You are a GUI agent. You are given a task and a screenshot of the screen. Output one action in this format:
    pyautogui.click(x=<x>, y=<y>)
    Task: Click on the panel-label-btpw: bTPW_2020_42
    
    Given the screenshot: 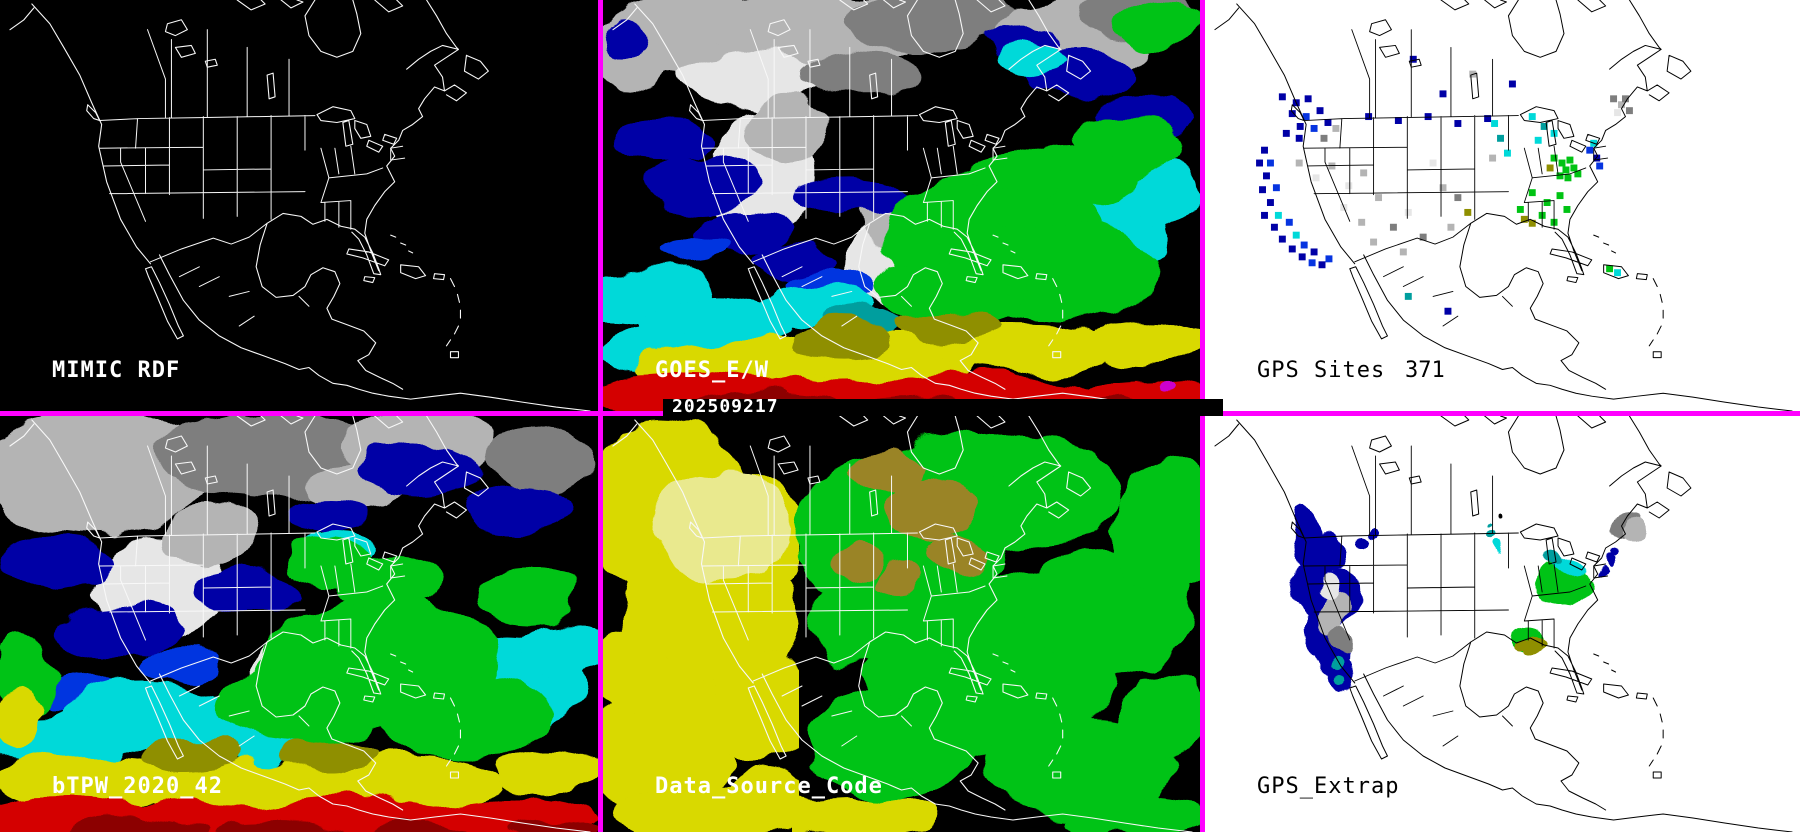 What is the action you would take?
    pyautogui.click(x=137, y=786)
    